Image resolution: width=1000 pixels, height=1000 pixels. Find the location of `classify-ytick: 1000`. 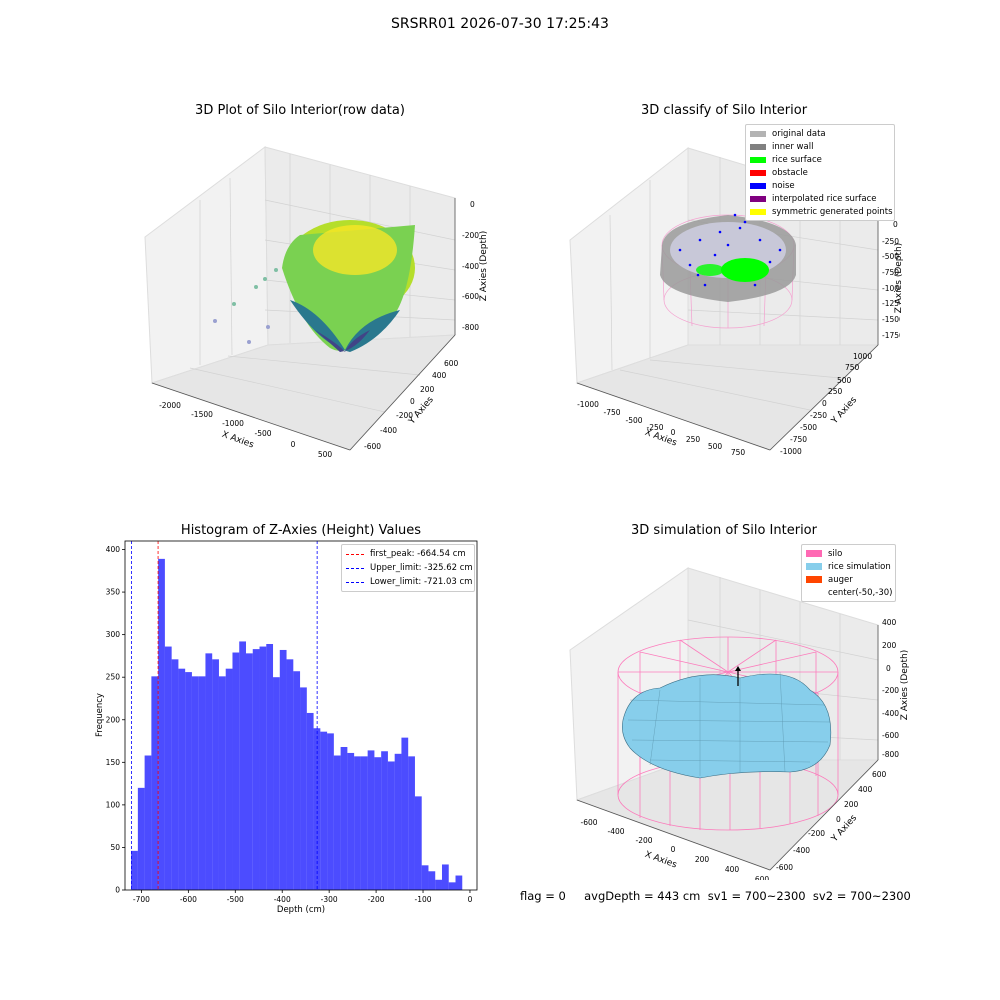

classify-ytick: 1000 is located at coordinates (862, 356).